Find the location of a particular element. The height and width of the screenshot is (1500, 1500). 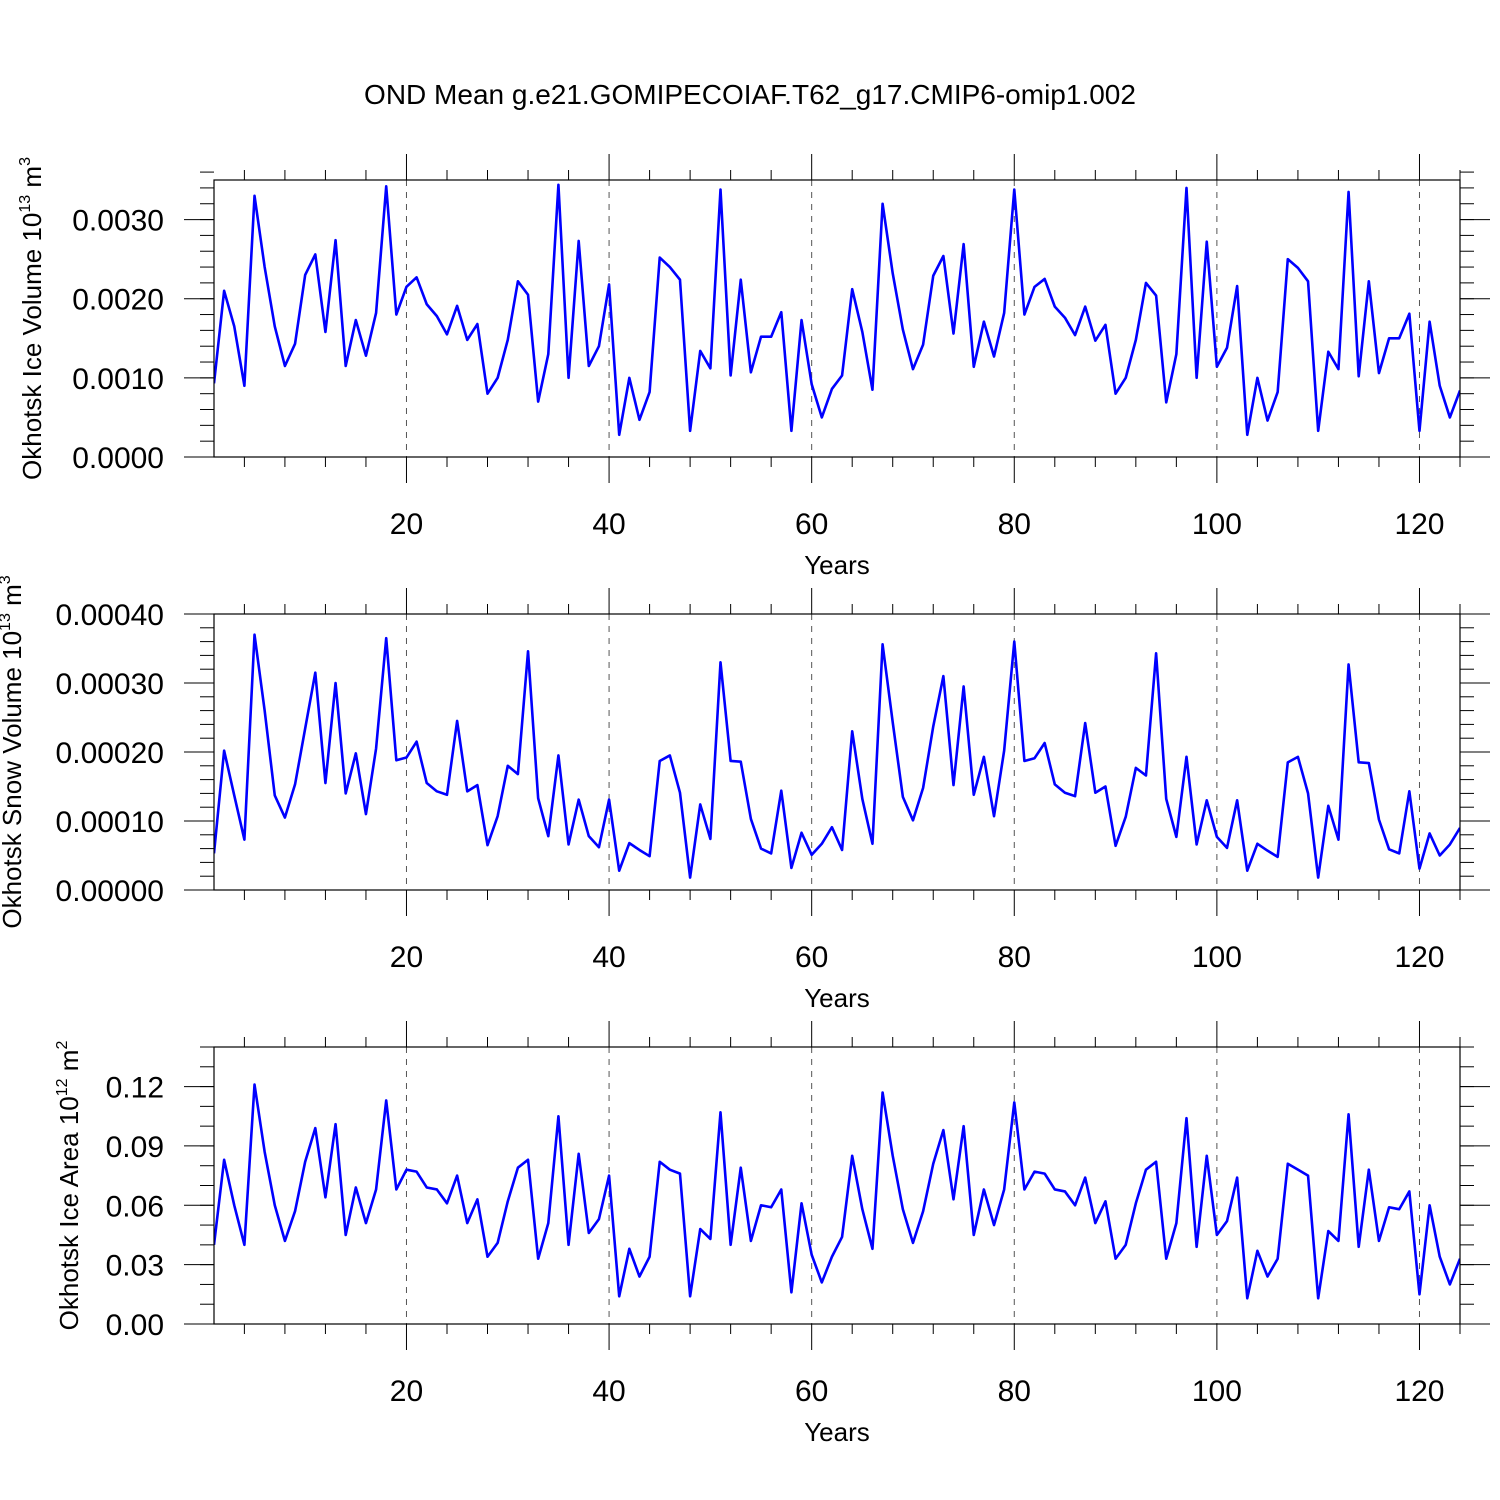

y-tick-label: 0.12 is located at coordinates (135, 1088).